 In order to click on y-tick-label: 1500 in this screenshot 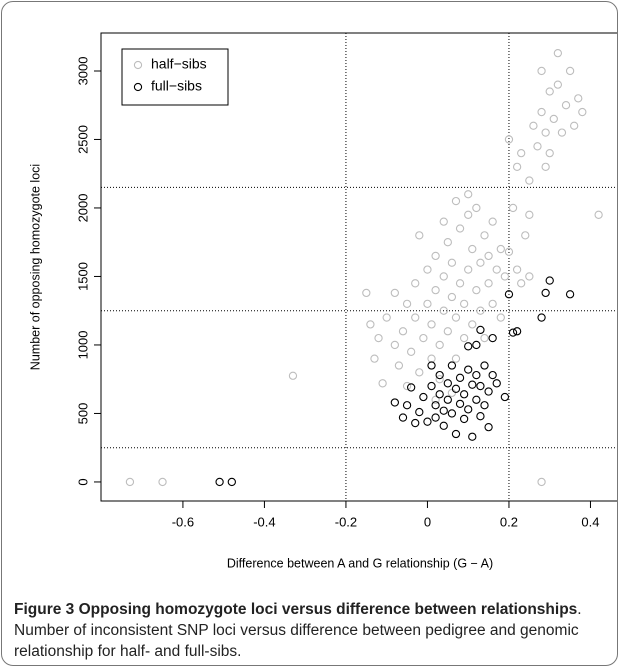, I will do `click(82, 276)`.